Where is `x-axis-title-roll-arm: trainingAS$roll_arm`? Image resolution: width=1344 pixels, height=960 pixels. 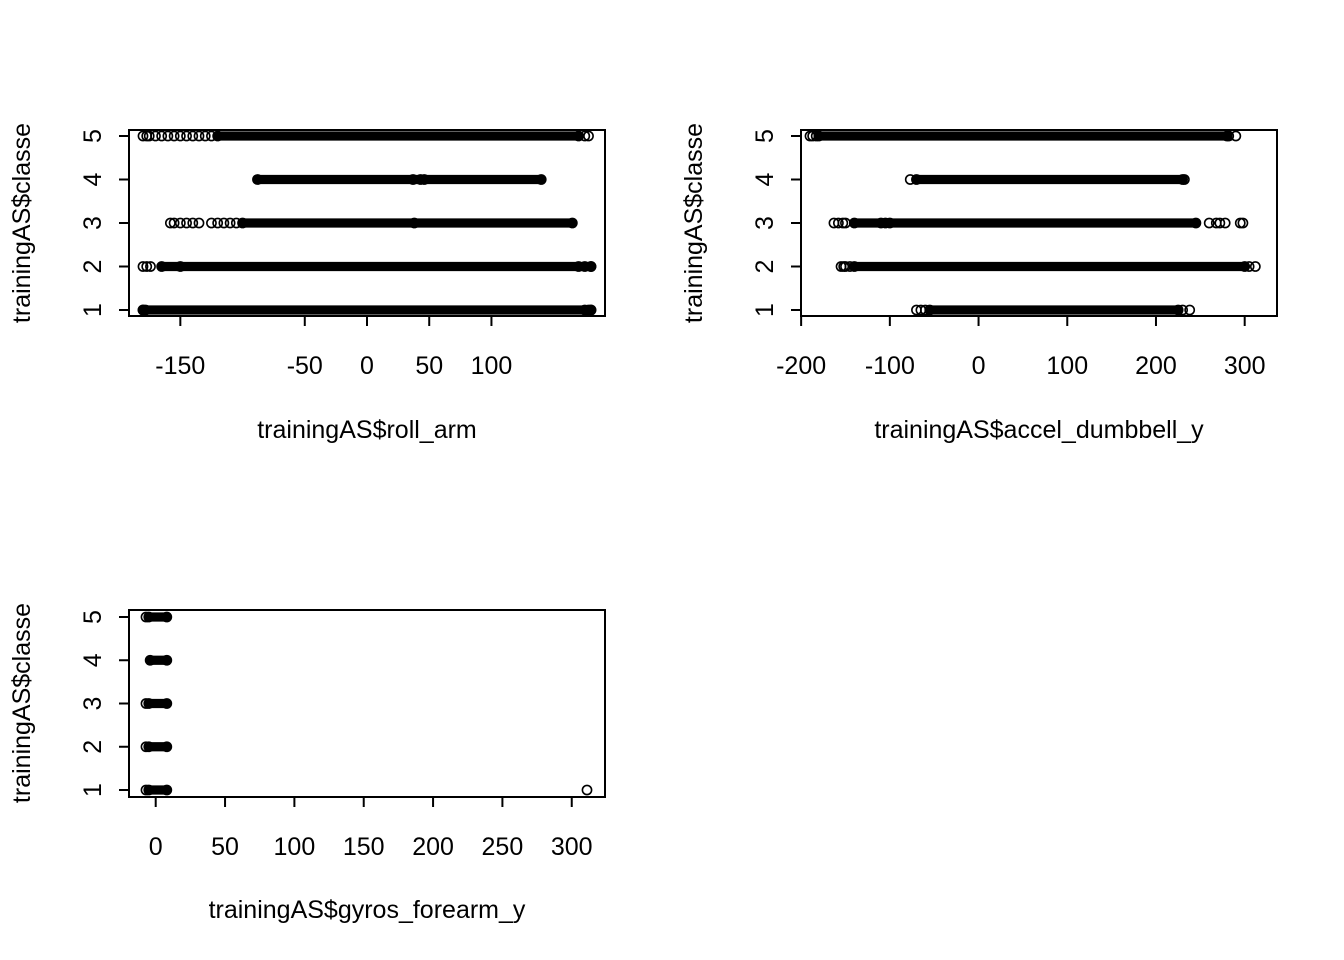 x-axis-title-roll-arm: trainingAS$roll_arm is located at coordinates (367, 430).